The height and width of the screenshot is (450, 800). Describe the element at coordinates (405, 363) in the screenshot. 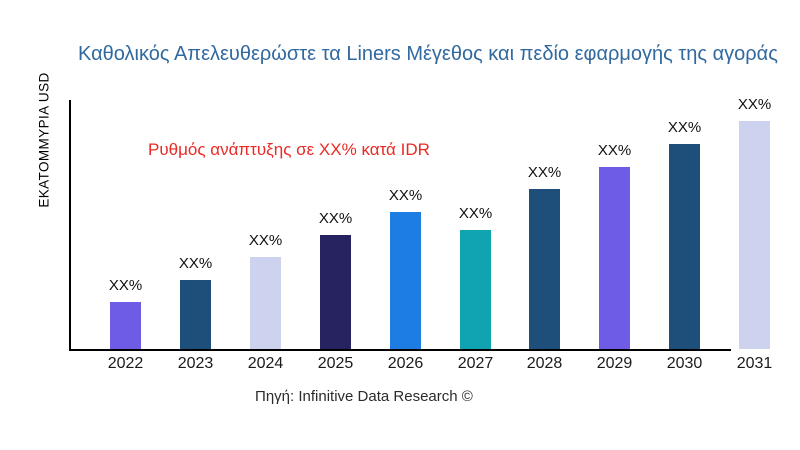

I see `x-tick-2026: 2026` at that location.